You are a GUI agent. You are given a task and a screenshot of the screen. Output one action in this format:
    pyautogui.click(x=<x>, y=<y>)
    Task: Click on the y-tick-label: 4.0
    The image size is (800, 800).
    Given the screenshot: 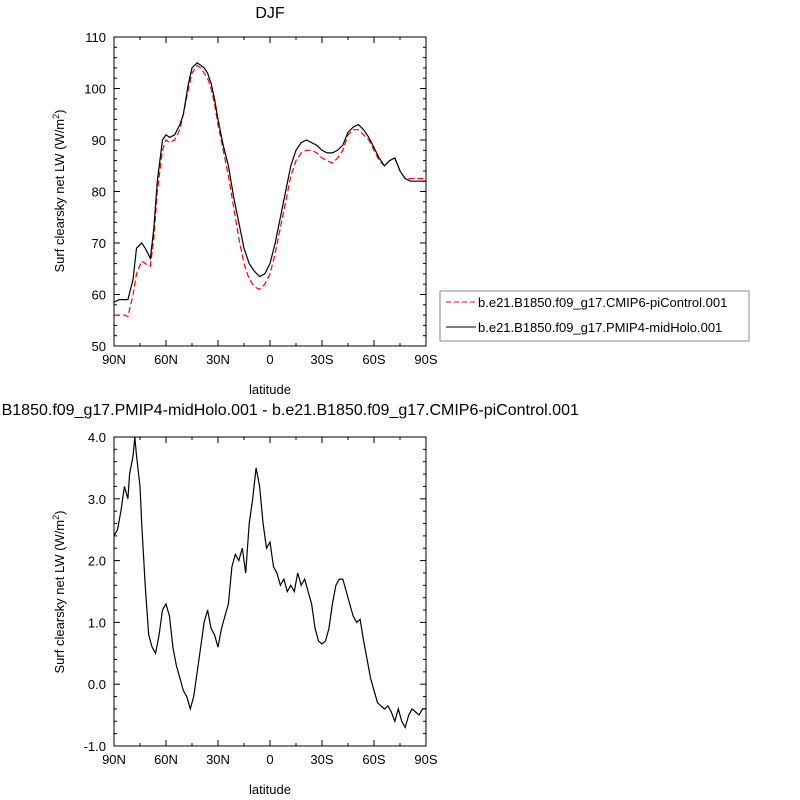 What is the action you would take?
    pyautogui.click(x=97, y=437)
    